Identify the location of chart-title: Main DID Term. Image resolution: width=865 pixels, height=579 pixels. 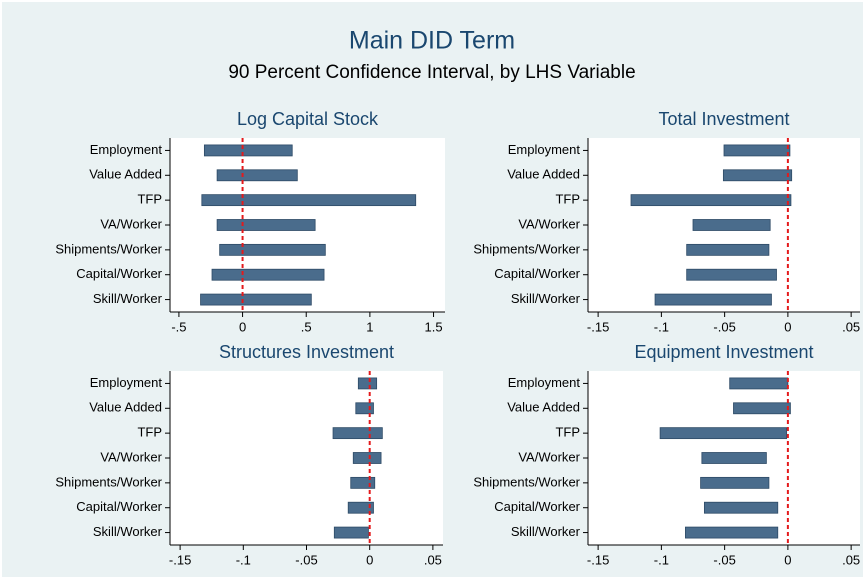
(432, 41).